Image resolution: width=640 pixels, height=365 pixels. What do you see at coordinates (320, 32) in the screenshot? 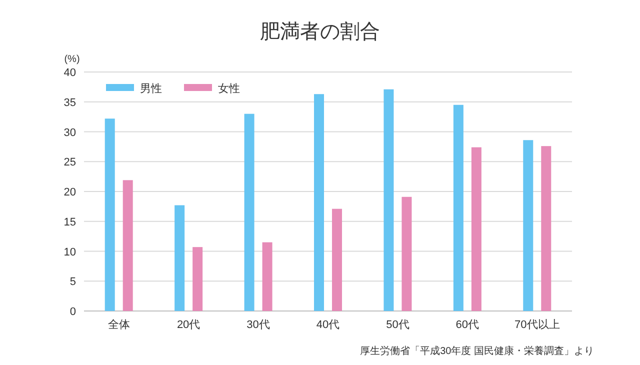
I see `chart-title: 肥満者の割合` at bounding box center [320, 32].